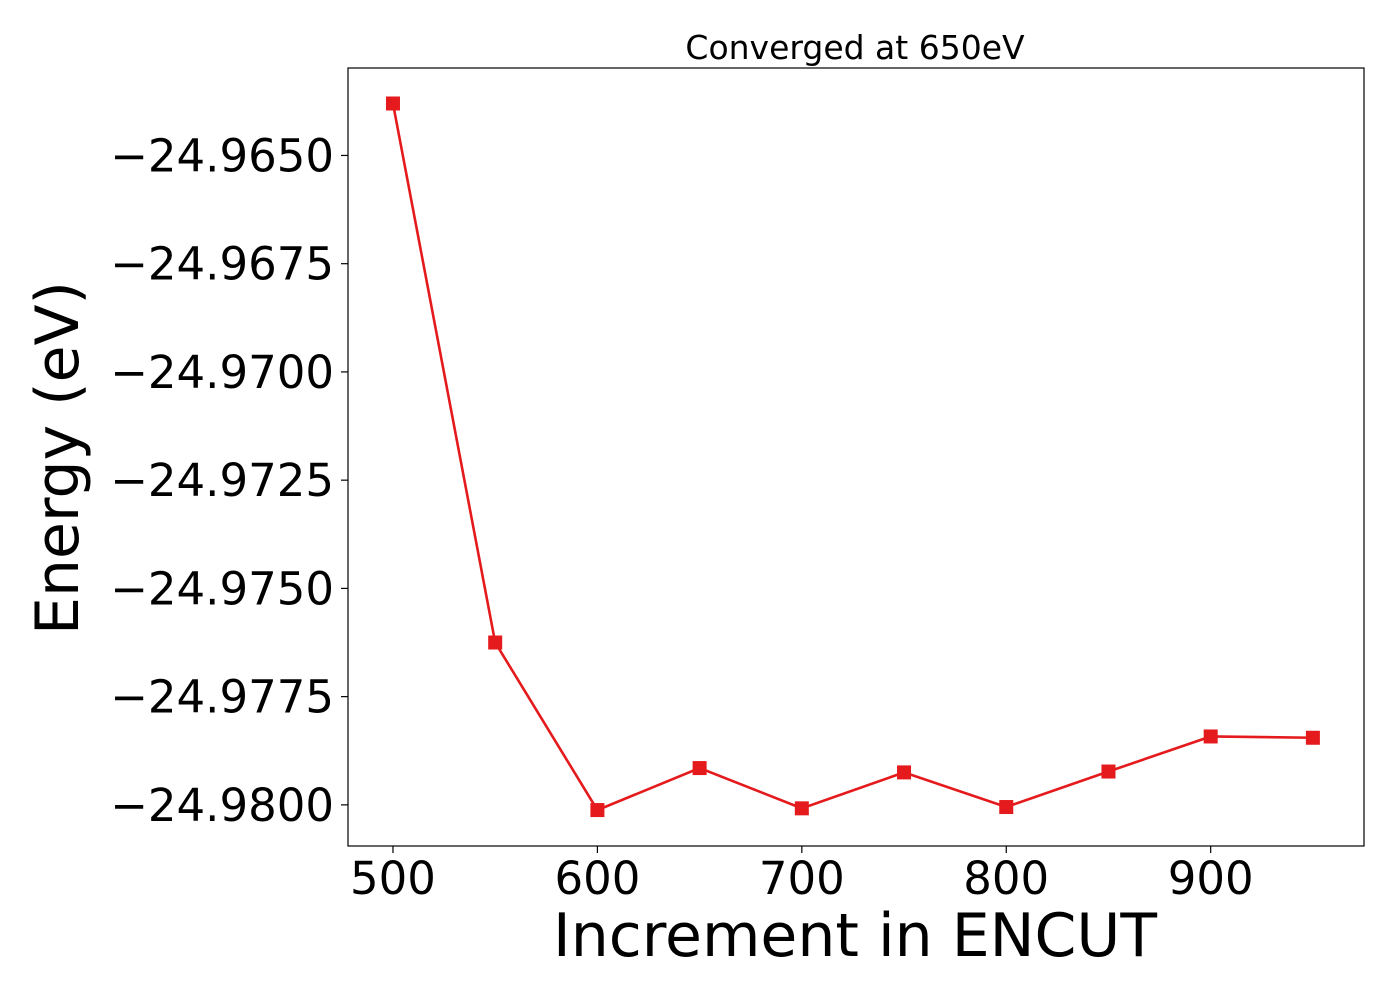  Describe the element at coordinates (597, 878) in the screenshot. I see `x-tick-label: 600` at that location.